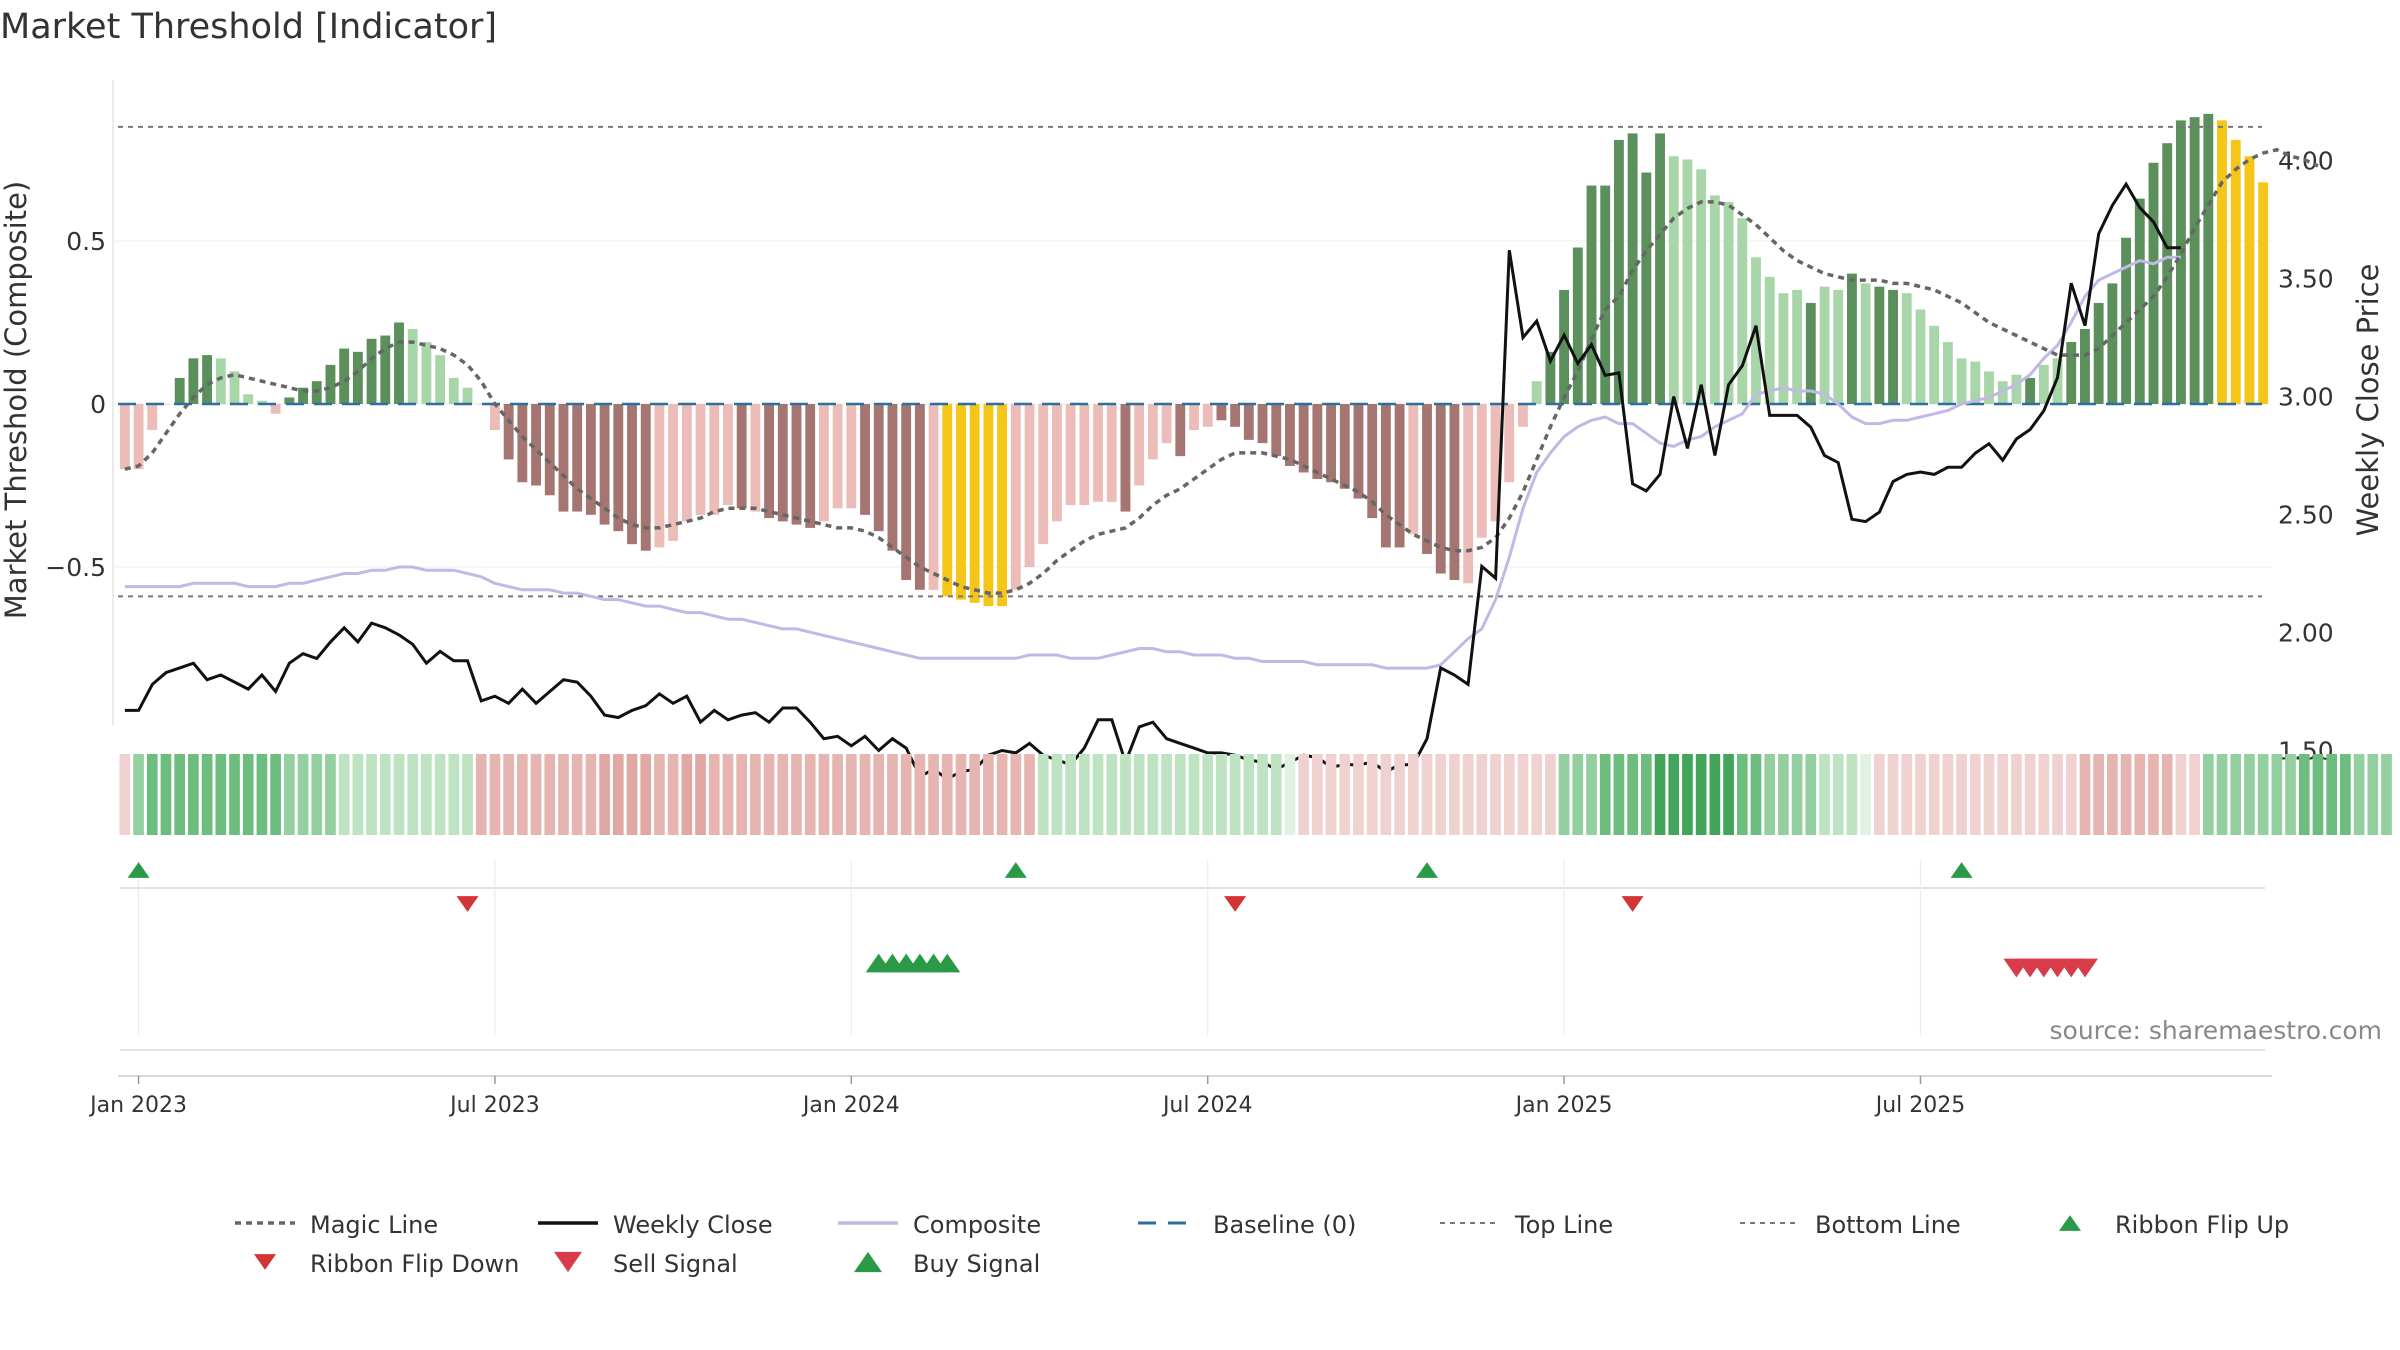 Image resolution: width=2400 pixels, height=1350 pixels. Describe the element at coordinates (655, 1225) in the screenshot. I see `legend-entry-close: Weekly Close` at that location.